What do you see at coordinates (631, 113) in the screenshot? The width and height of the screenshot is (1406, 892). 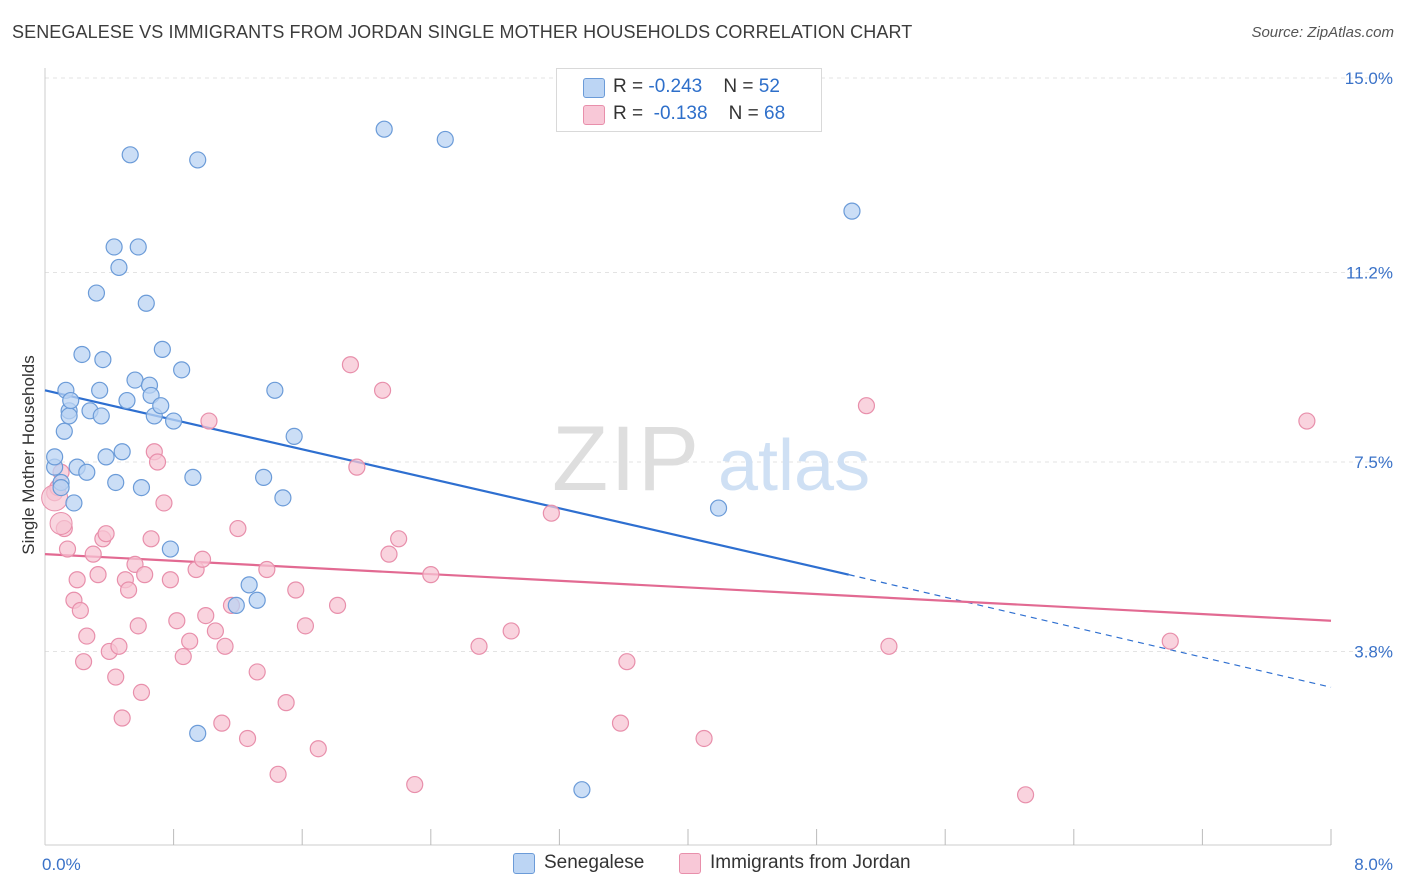 I see `legend-r-label: R =` at bounding box center [631, 113].